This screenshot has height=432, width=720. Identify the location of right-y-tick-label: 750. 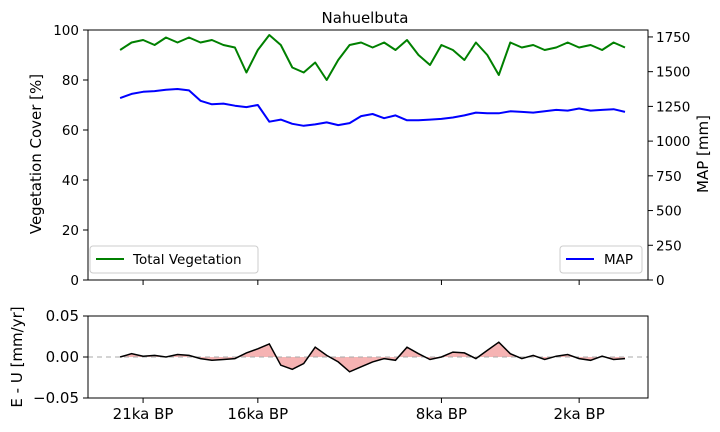
(669, 177).